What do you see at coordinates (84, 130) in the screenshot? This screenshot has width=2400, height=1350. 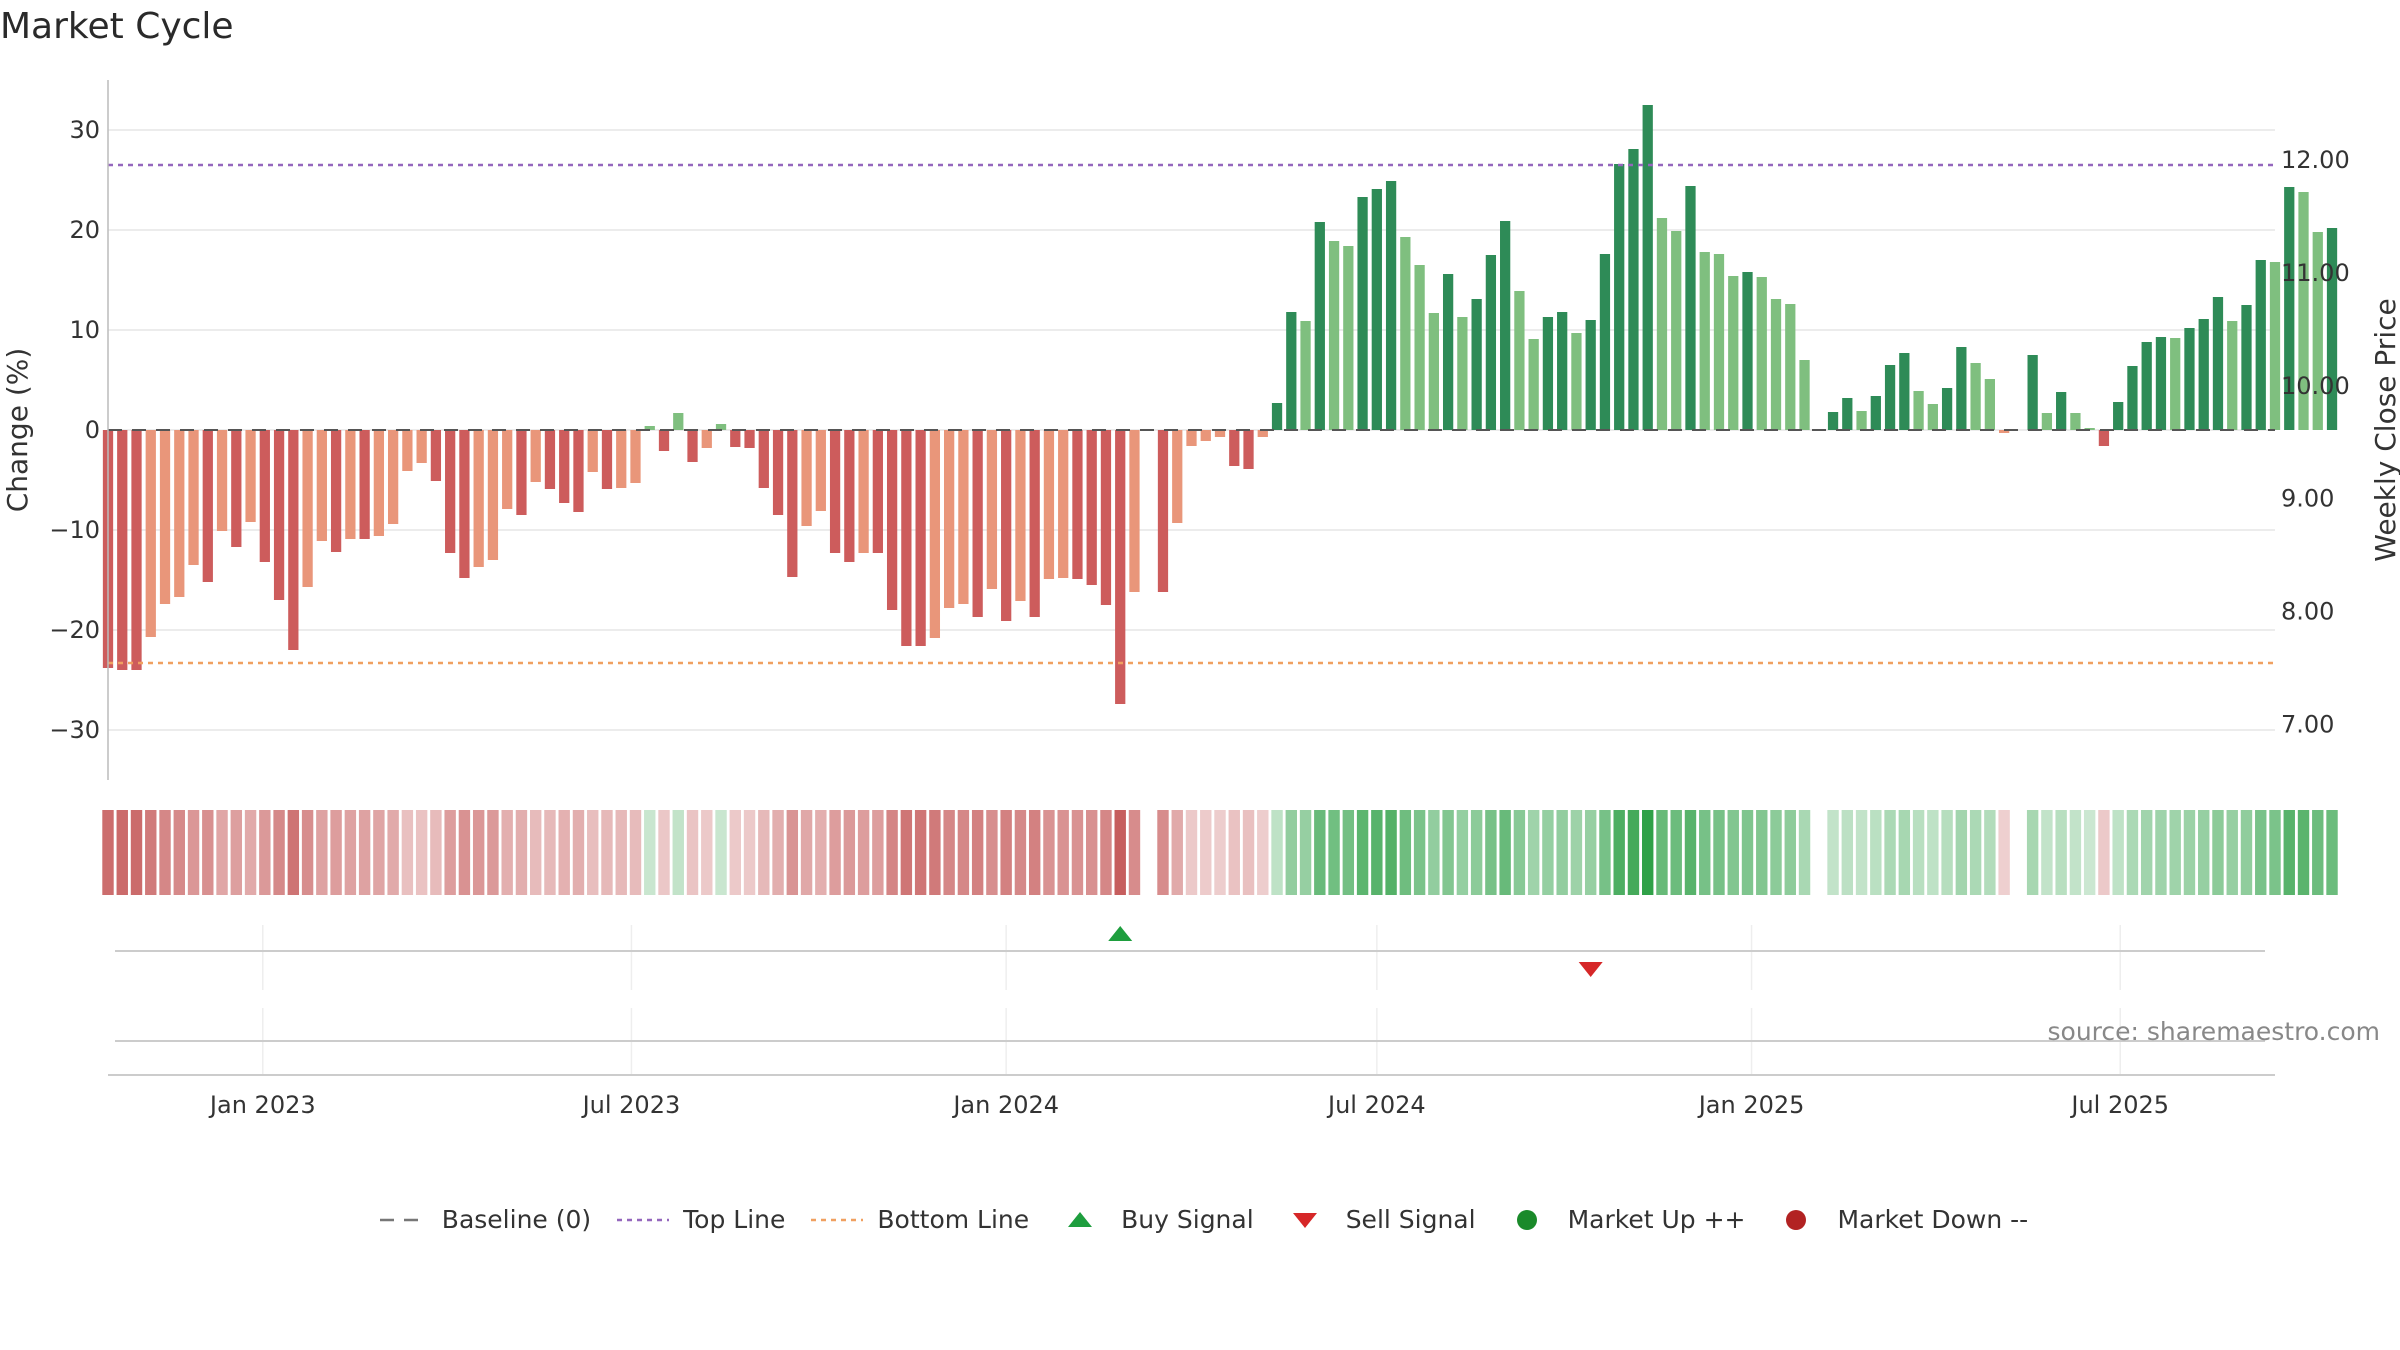 I see `y-tick-label: 30` at bounding box center [84, 130].